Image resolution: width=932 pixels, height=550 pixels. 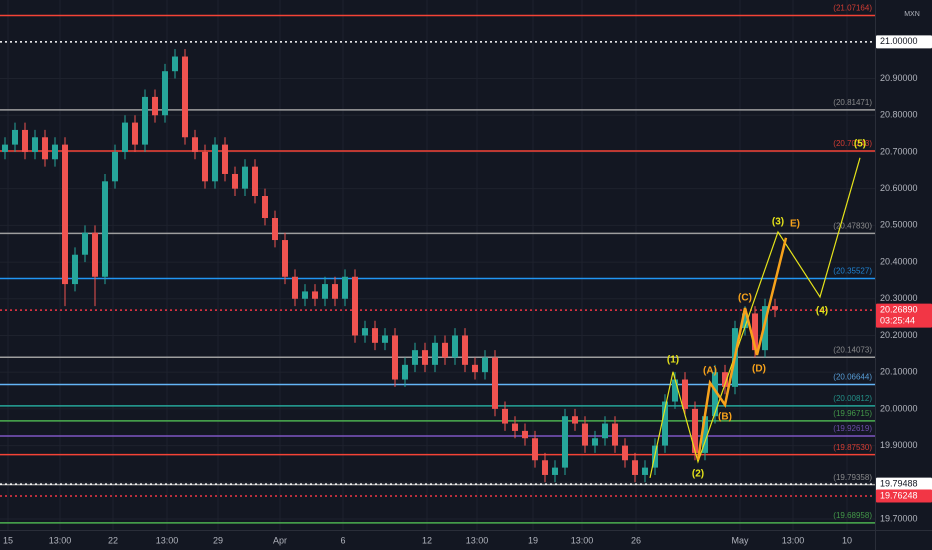 I want to click on price-badge, so click(x=904, y=496).